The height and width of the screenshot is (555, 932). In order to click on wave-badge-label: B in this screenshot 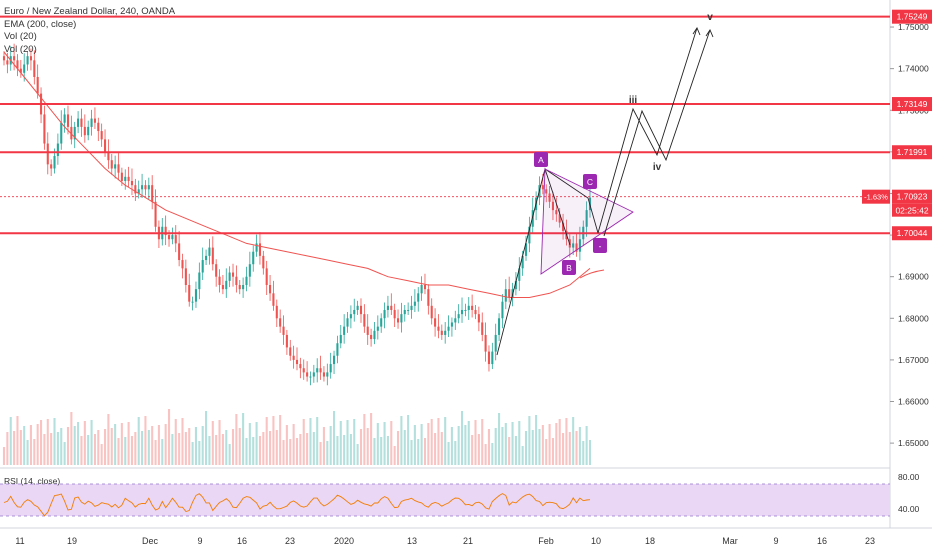, I will do `click(569, 268)`.